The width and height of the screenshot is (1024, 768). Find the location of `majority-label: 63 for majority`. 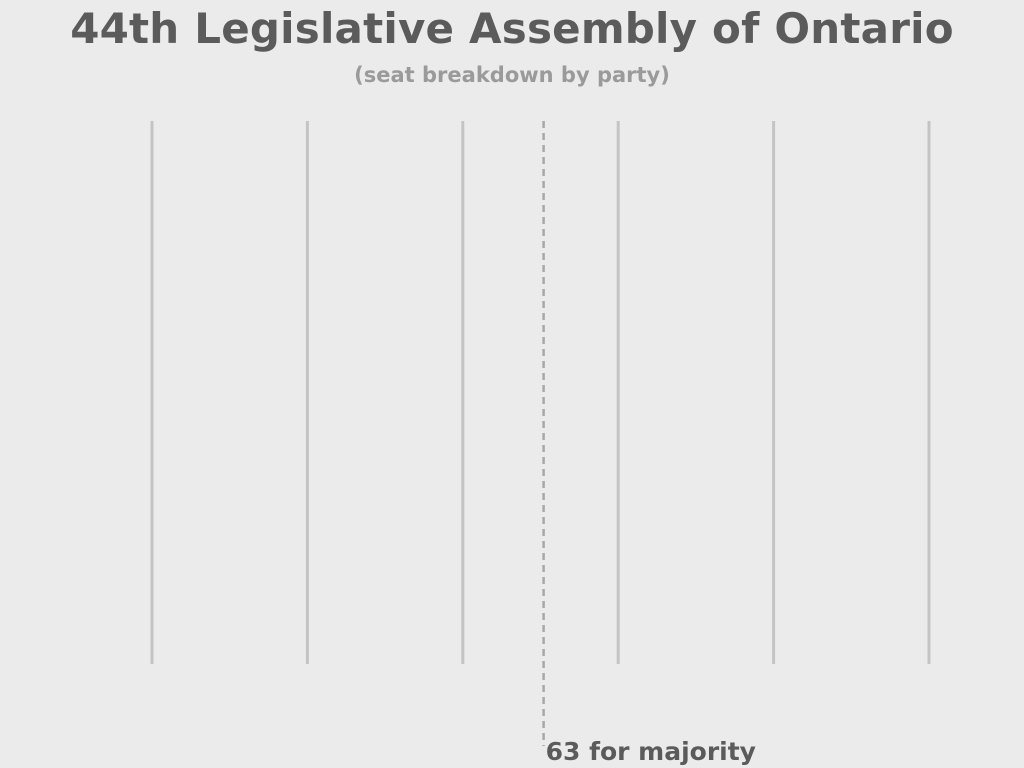

majority-label: 63 for majority is located at coordinates (651, 751).